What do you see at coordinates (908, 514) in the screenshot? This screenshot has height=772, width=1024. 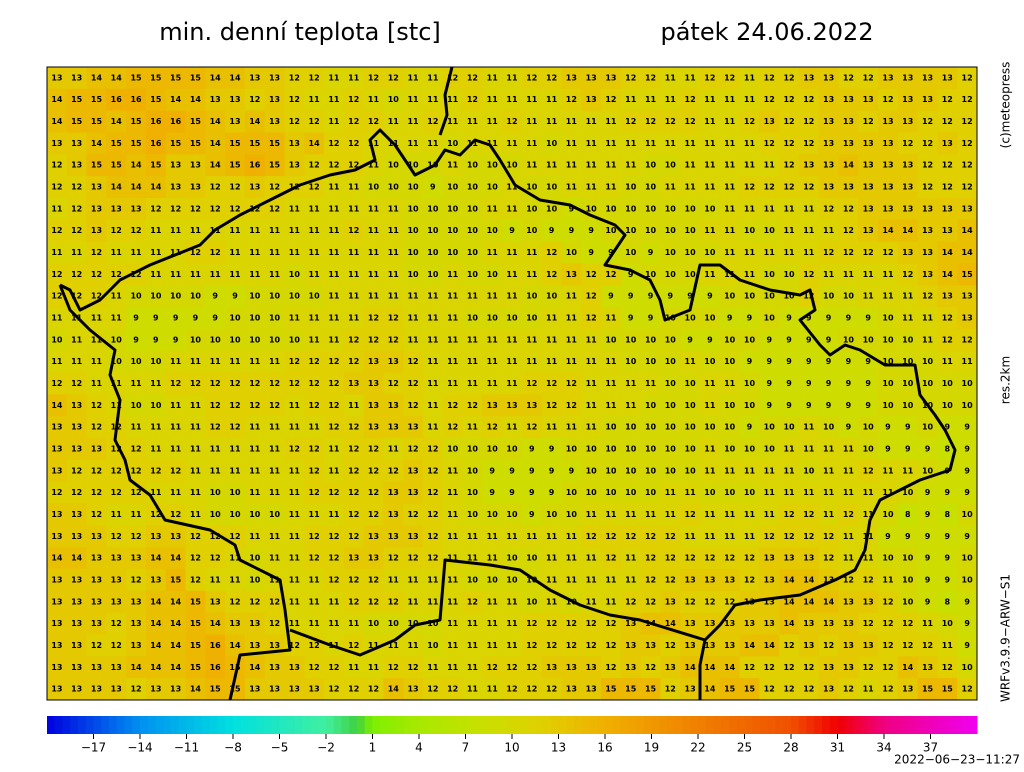 I see `temperature-value: 8` at bounding box center [908, 514].